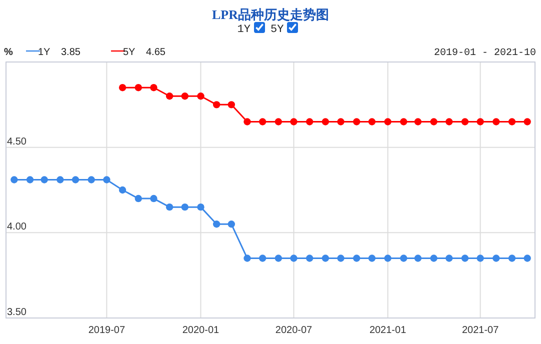 The height and width of the screenshot is (344, 541). I want to click on x-tick-label: 2021-01, so click(388, 330).